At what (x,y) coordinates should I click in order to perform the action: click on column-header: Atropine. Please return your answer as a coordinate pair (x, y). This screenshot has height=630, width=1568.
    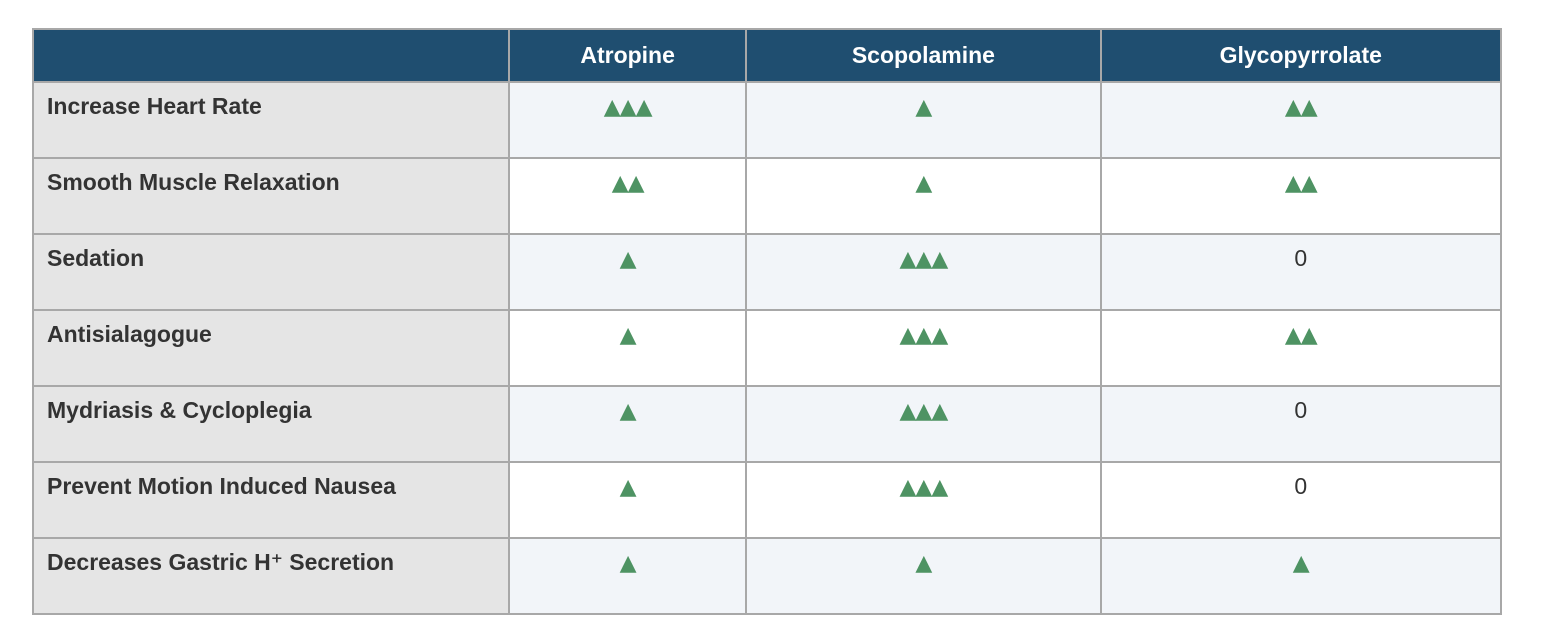
    Looking at the image, I should click on (627, 55).